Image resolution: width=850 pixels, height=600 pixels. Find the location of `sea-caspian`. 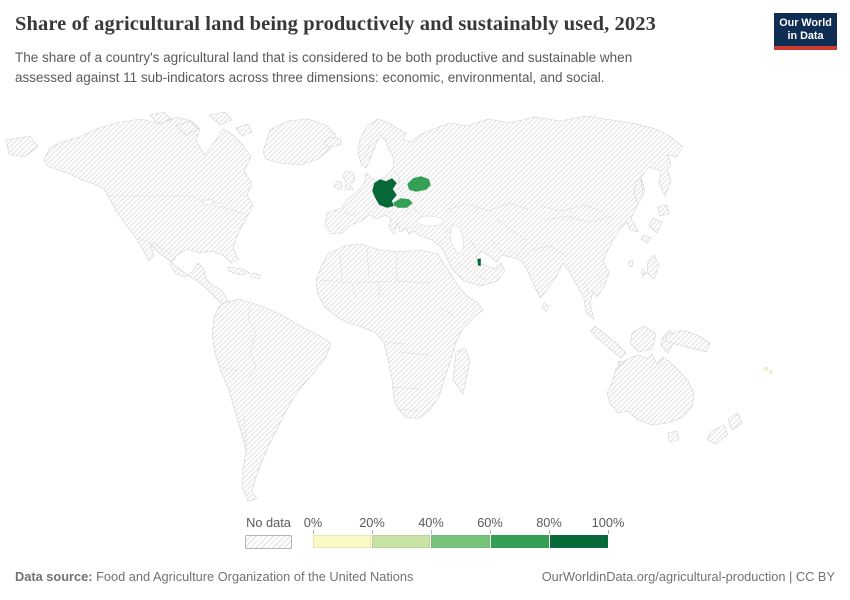

sea-caspian is located at coordinates (457, 239).